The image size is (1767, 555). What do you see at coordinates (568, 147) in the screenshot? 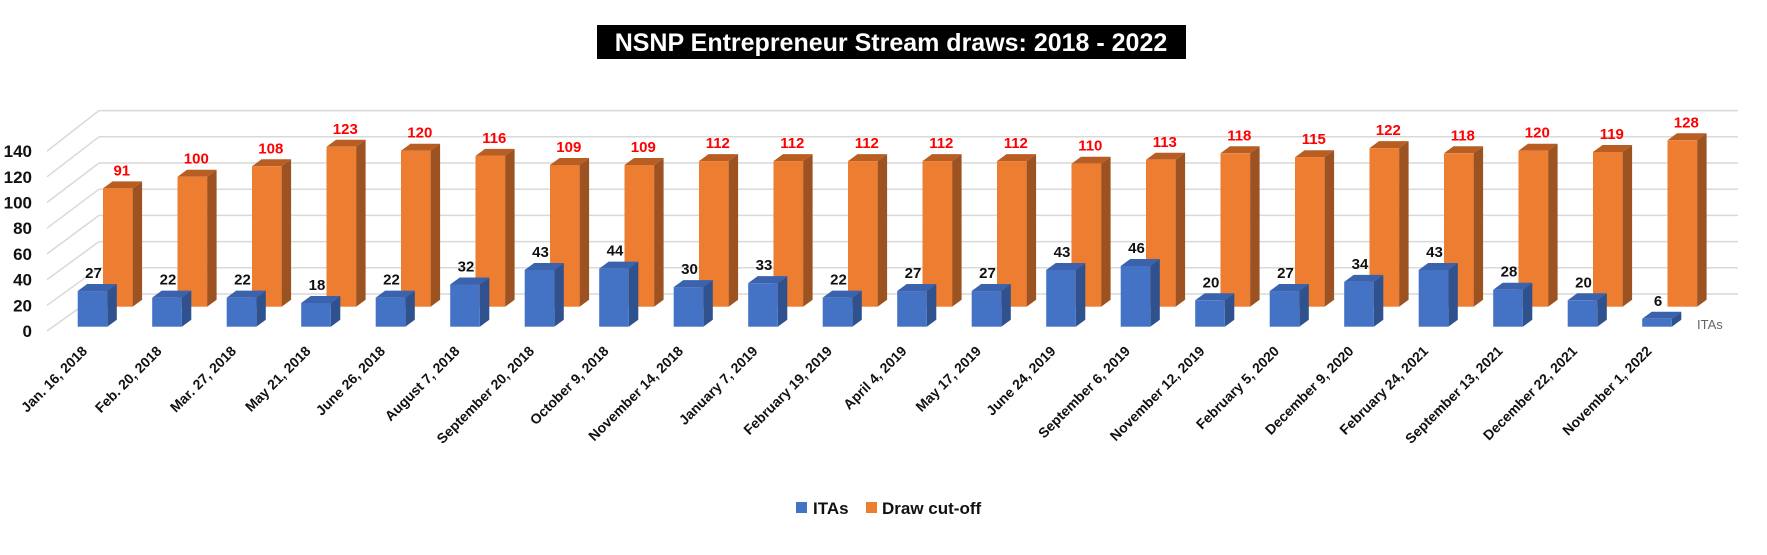
I see `data-label-draw-cut-off: 109` at bounding box center [568, 147].